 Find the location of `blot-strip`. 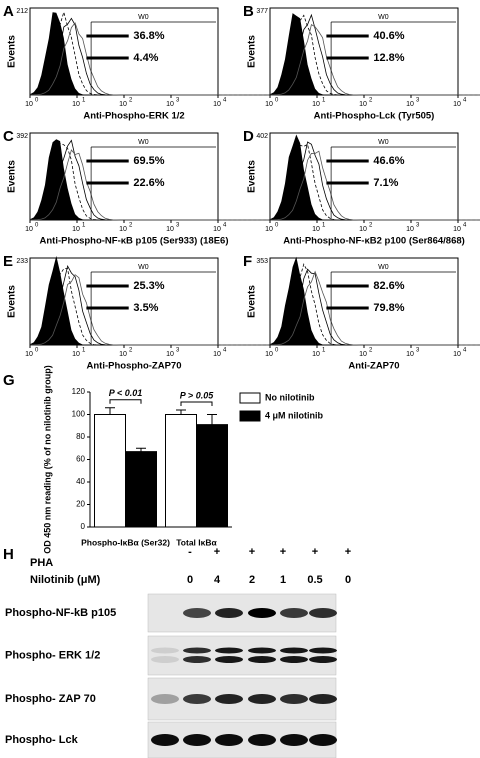

blot-strip is located at coordinates (242, 655).